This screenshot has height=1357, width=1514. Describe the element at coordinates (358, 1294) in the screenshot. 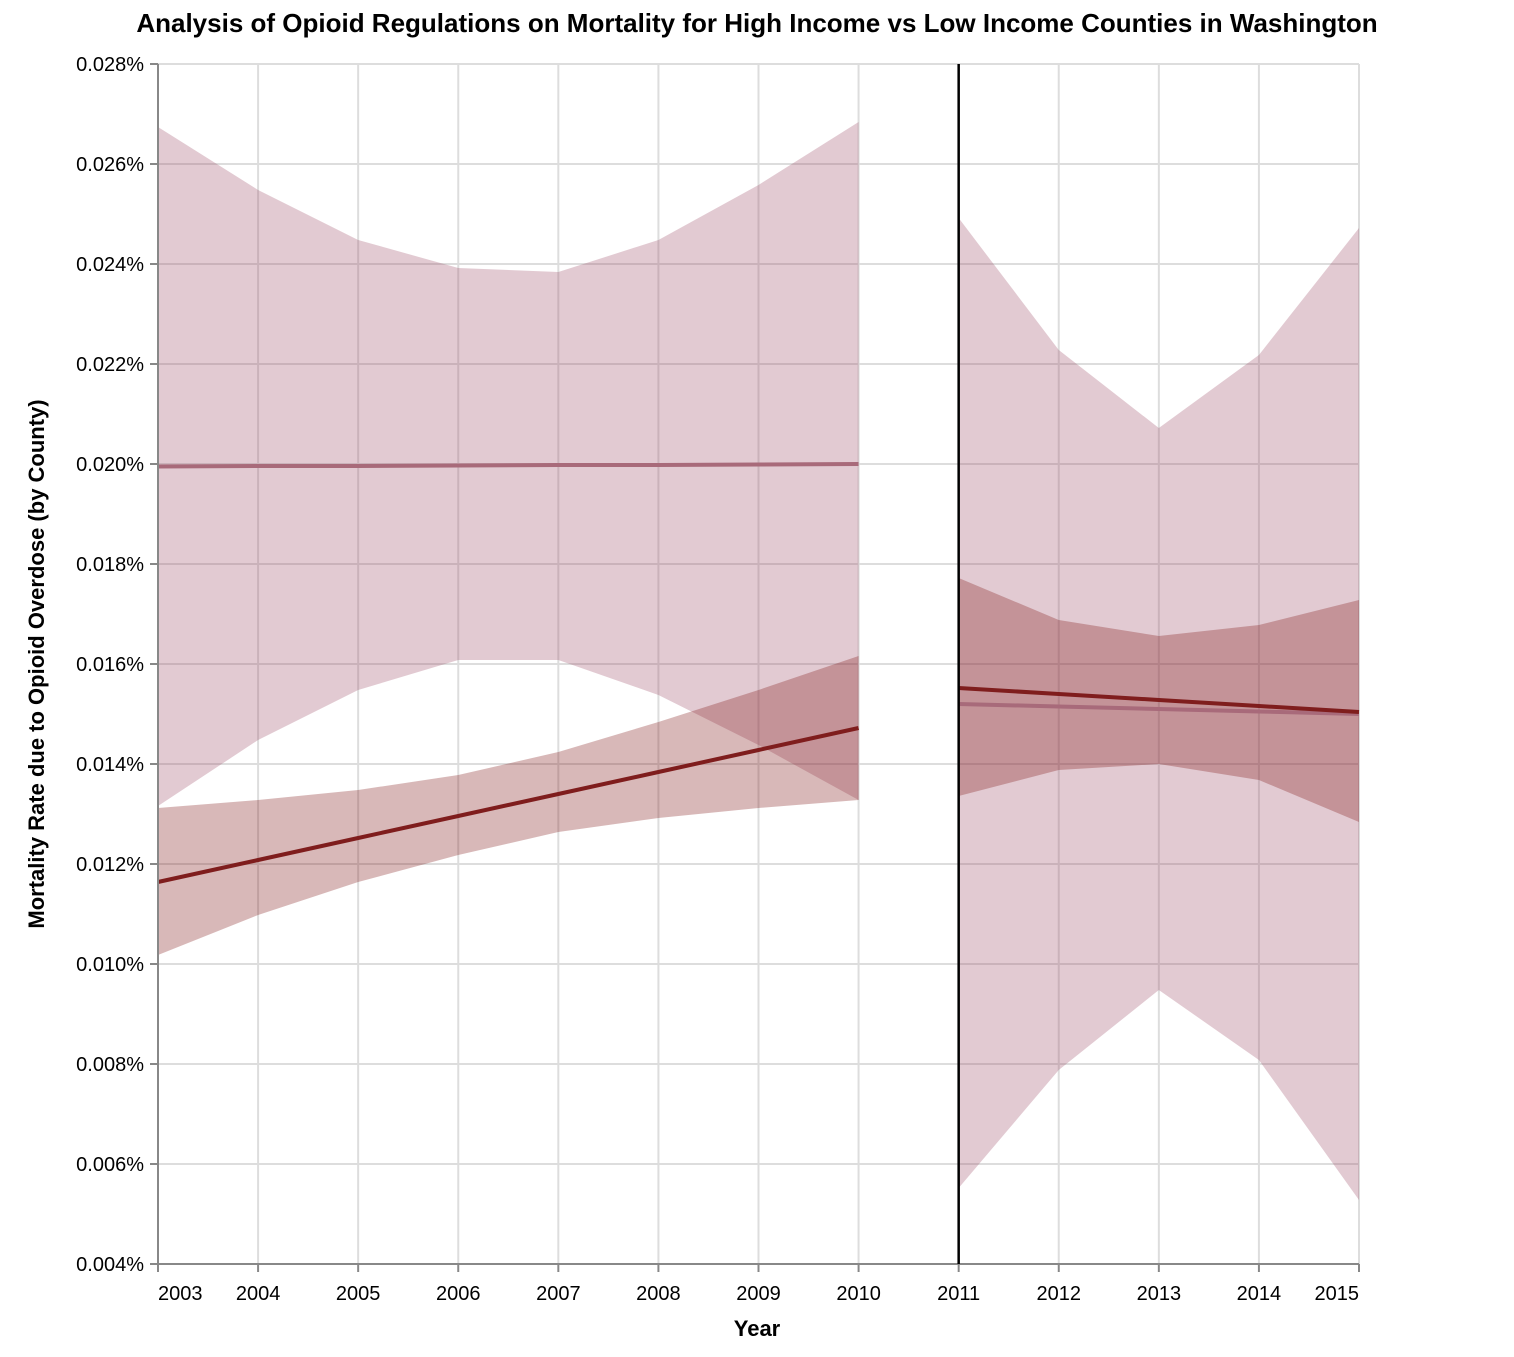

I see `x-tick-label: 2005` at that location.